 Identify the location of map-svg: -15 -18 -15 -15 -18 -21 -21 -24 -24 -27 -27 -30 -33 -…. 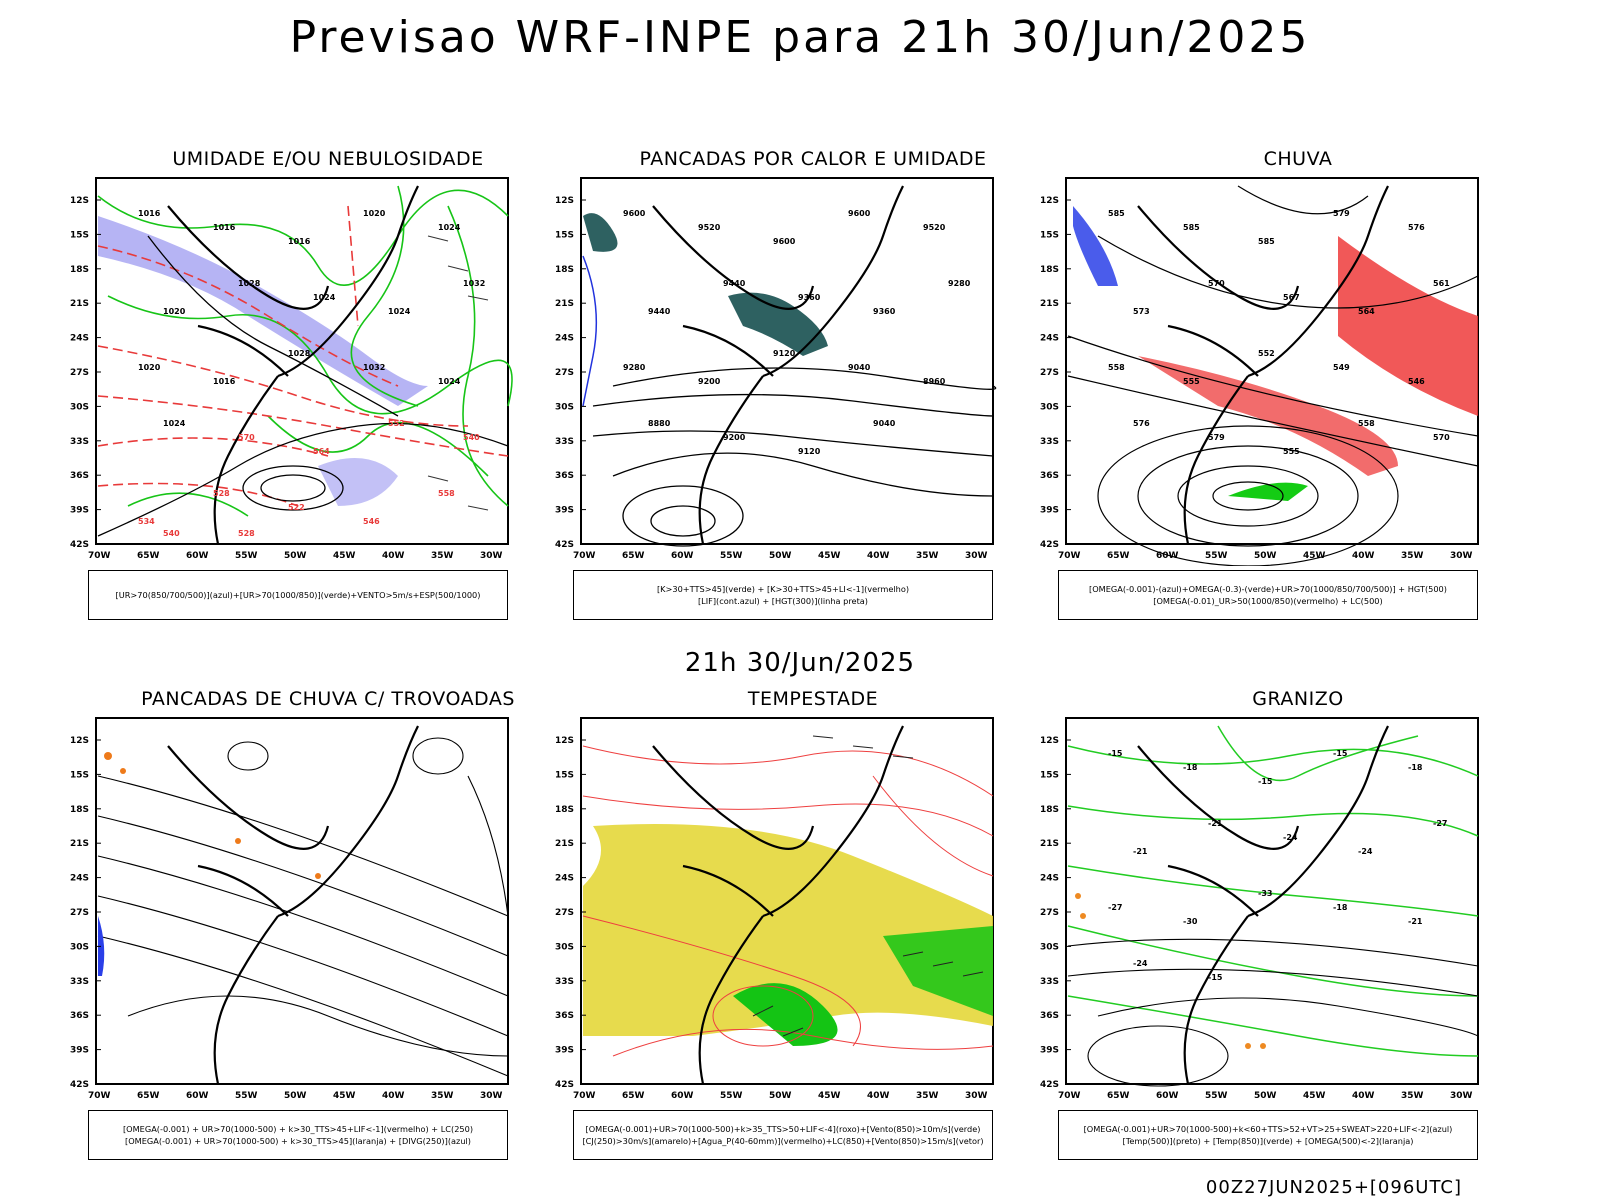
(1259, 909).